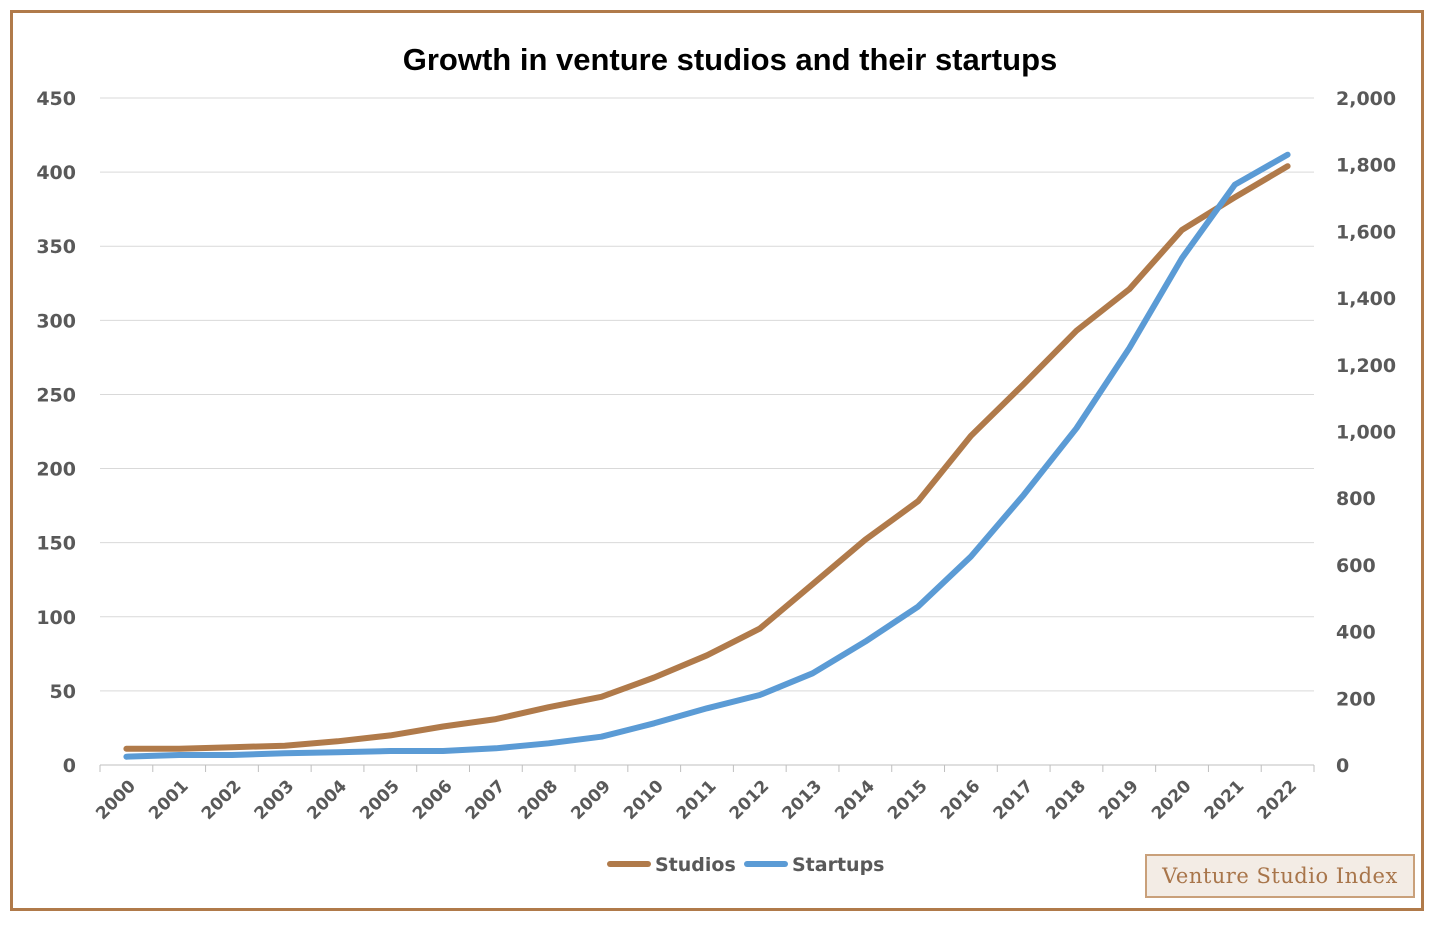 The width and height of the screenshot is (1438, 926). Describe the element at coordinates (855, 800) in the screenshot. I see `x-tick-label: 2014` at that location.